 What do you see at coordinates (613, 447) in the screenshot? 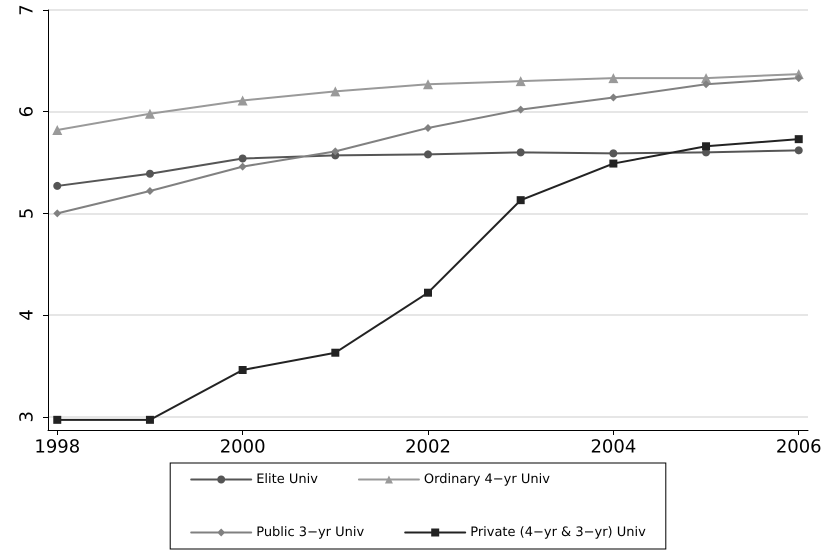
I see `x-tick-label: 2004` at bounding box center [613, 447].